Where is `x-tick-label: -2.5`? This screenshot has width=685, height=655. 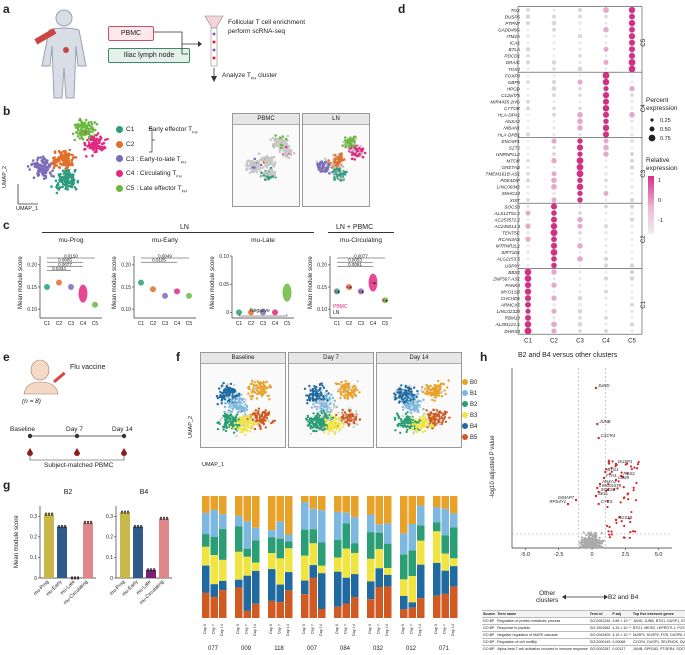 x-tick-label: -2.5 is located at coordinates (558, 555).